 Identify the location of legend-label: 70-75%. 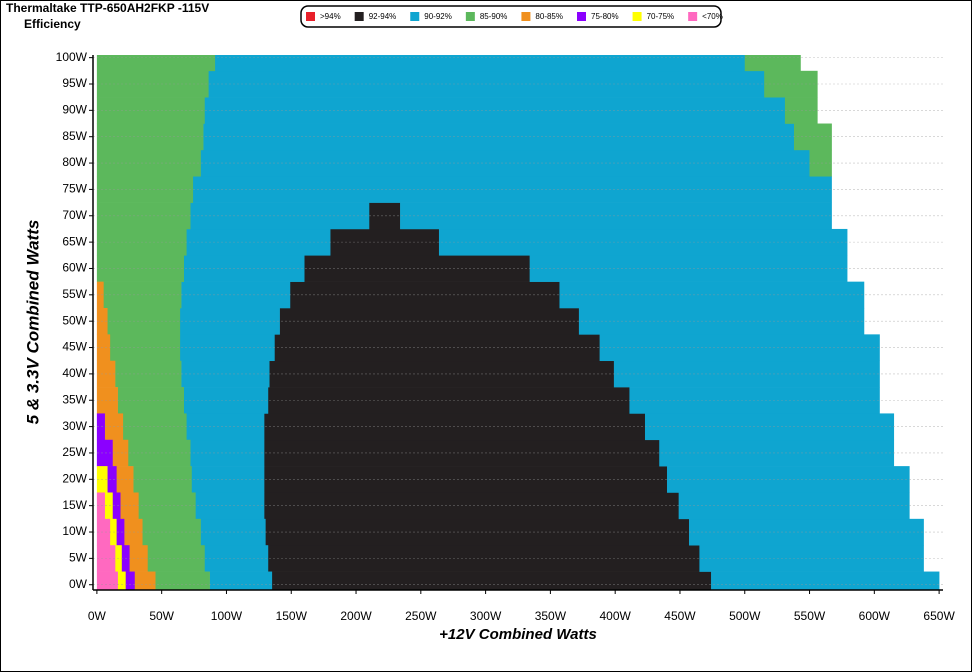
(661, 16).